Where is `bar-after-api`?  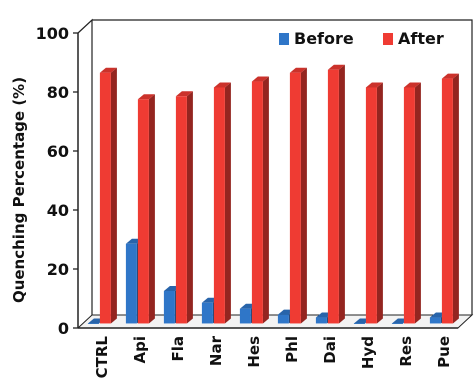 bar-after-api is located at coordinates (146, 209).